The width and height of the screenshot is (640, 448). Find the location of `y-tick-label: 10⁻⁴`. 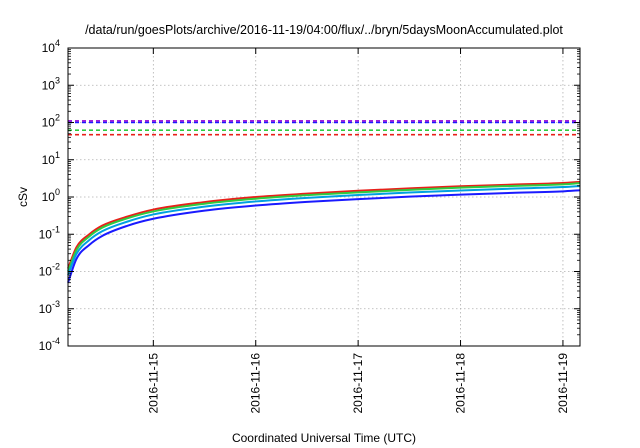

y-tick-label: 10⁻⁴ is located at coordinates (49, 344).